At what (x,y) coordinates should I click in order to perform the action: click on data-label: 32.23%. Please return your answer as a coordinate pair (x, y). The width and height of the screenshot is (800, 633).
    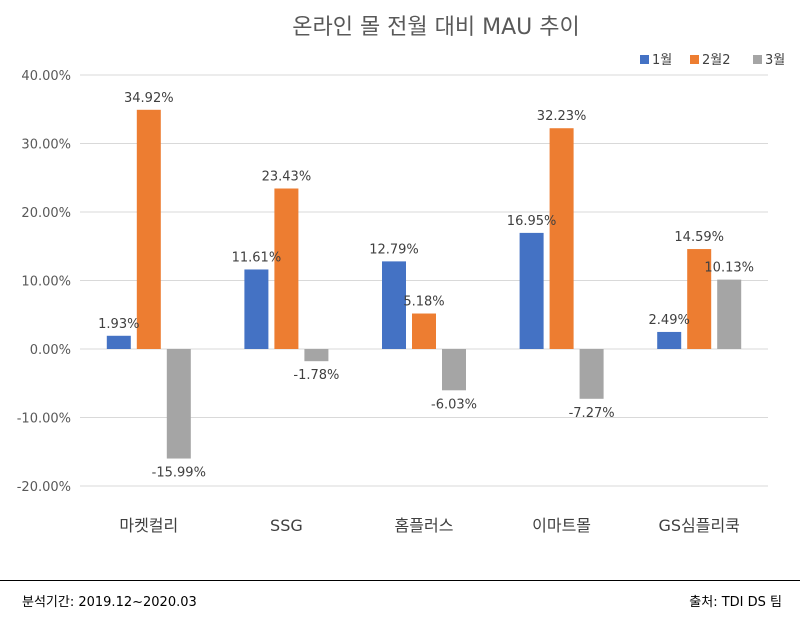
    Looking at the image, I should click on (562, 116).